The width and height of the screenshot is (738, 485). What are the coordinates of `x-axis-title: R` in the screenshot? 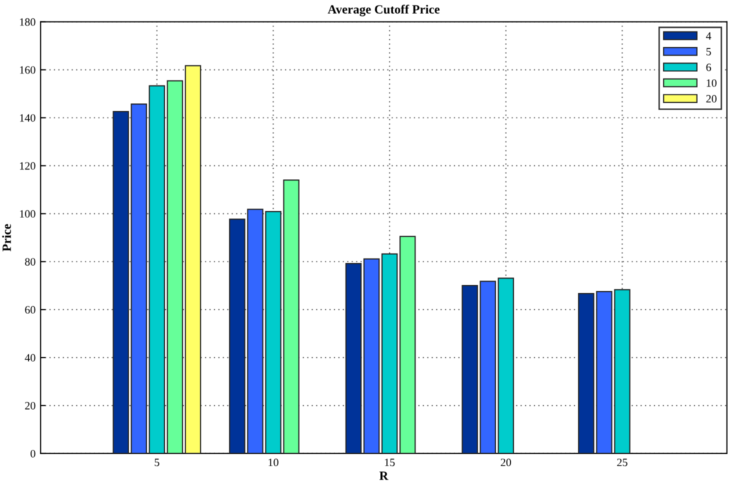 It's located at (383, 476).